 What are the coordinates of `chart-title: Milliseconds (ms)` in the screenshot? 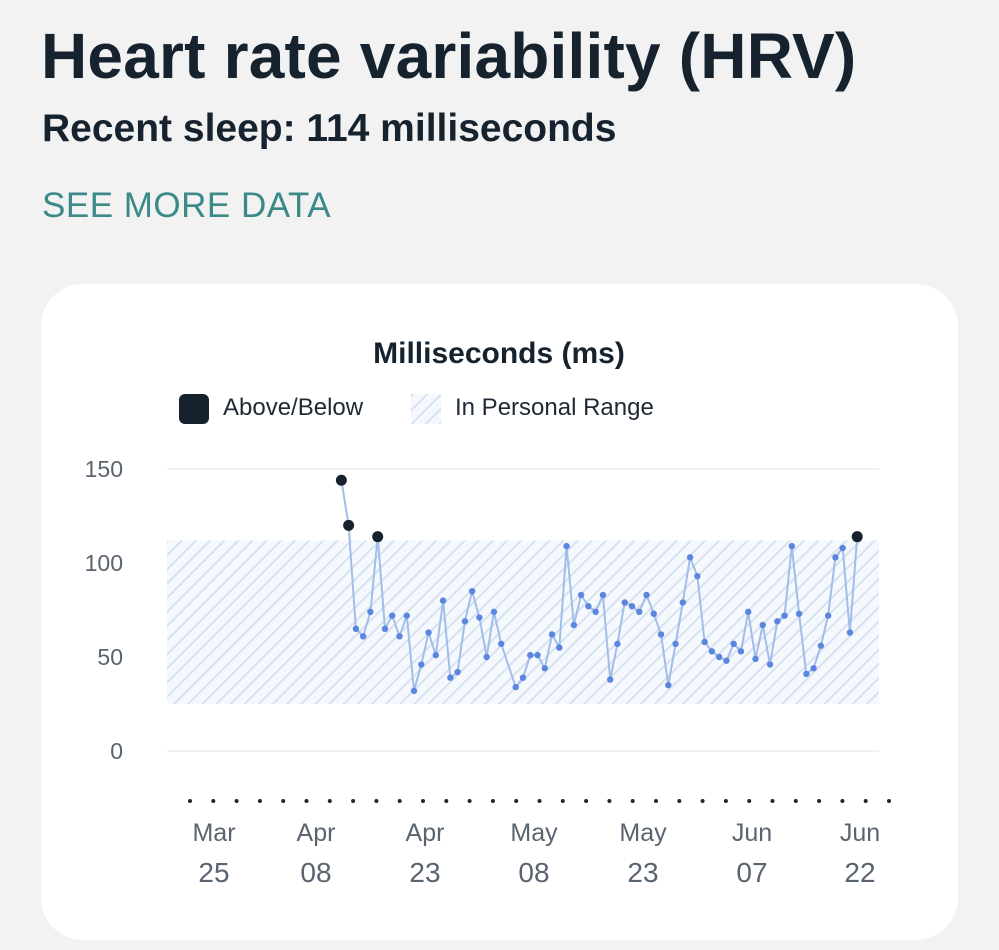 It's located at (499, 353).